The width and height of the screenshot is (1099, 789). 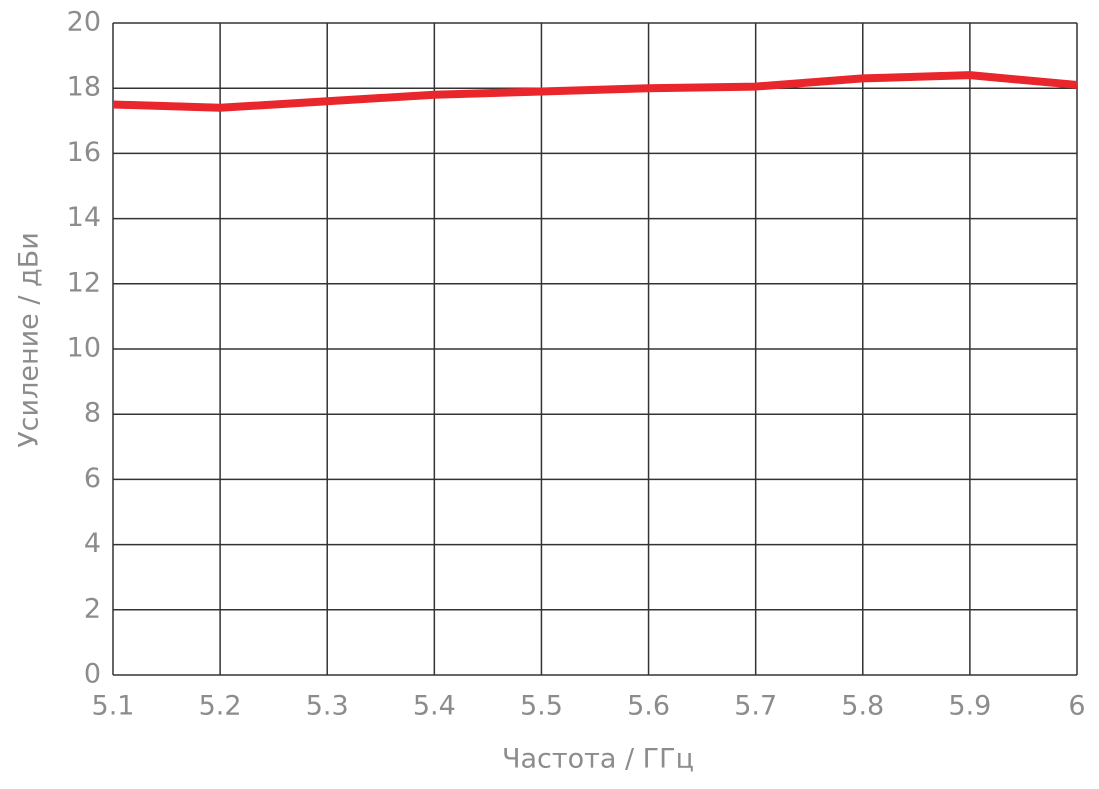 What do you see at coordinates (92, 608) in the screenshot?
I see `y-tick-label: 2` at bounding box center [92, 608].